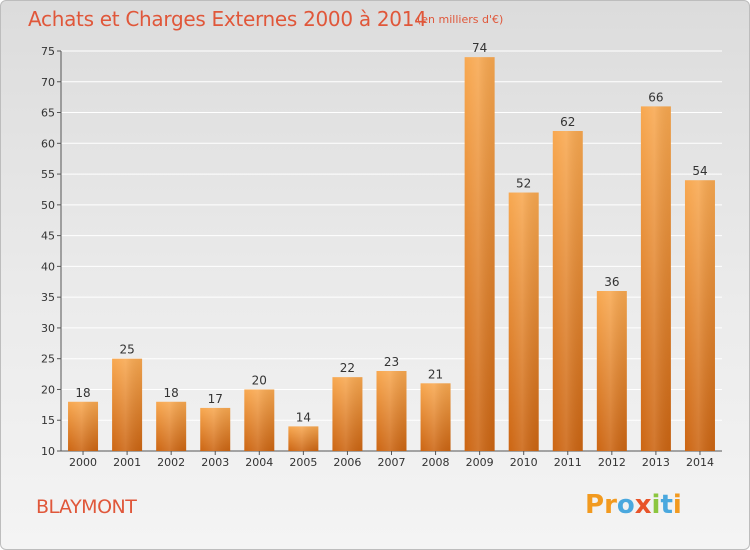 The height and width of the screenshot is (550, 750). I want to click on x-tick-label: 2014, so click(700, 462).